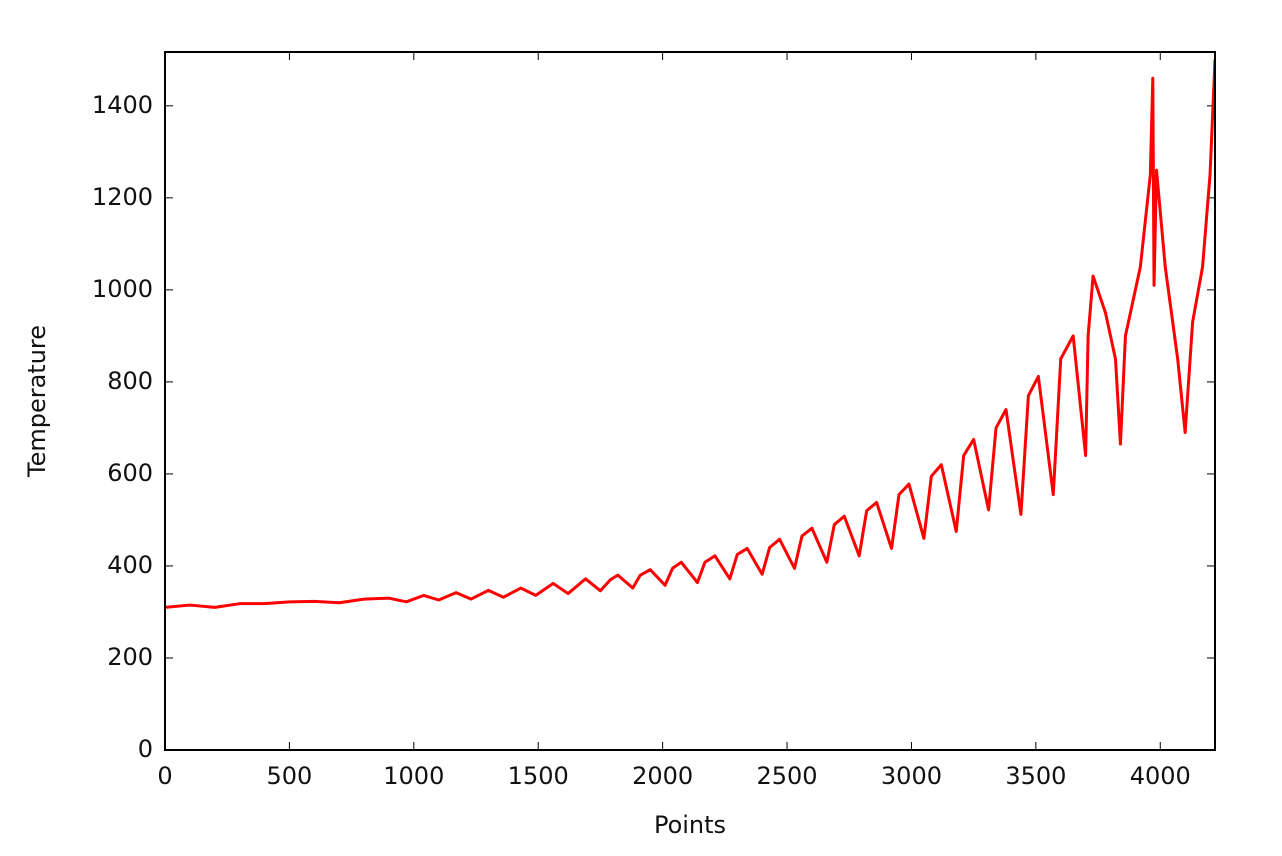 This screenshot has height=856, width=1282. Describe the element at coordinates (122, 197) in the screenshot. I see `y-tick-label: 1200` at that location.